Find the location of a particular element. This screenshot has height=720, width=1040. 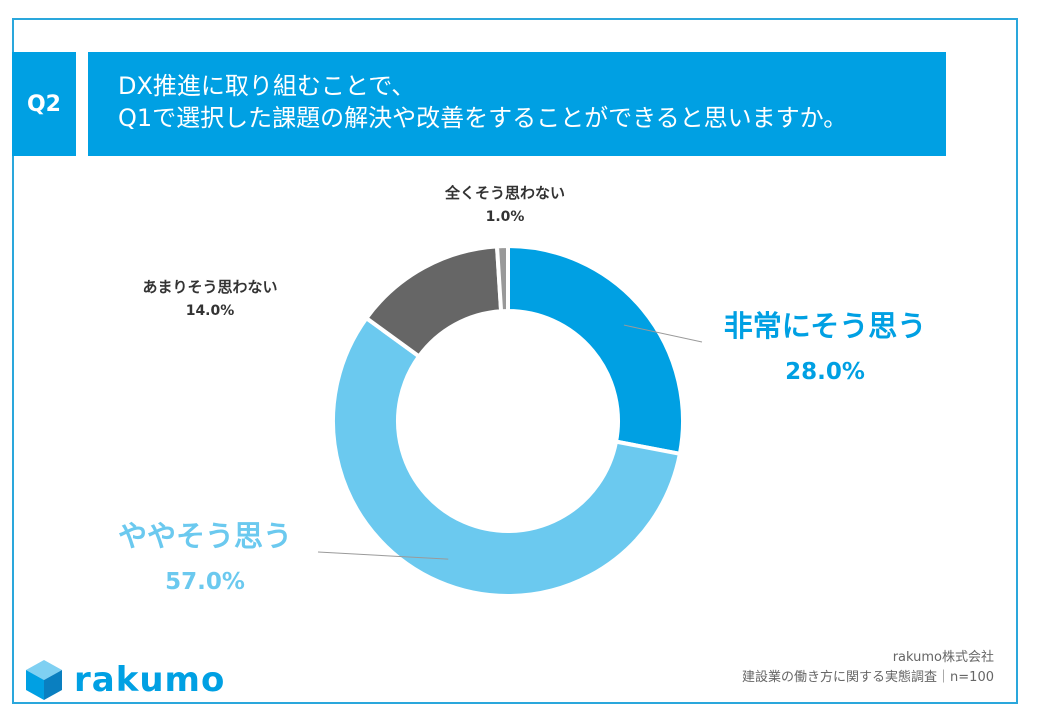

leader-line-slice-agree is located at coordinates (383, 555).